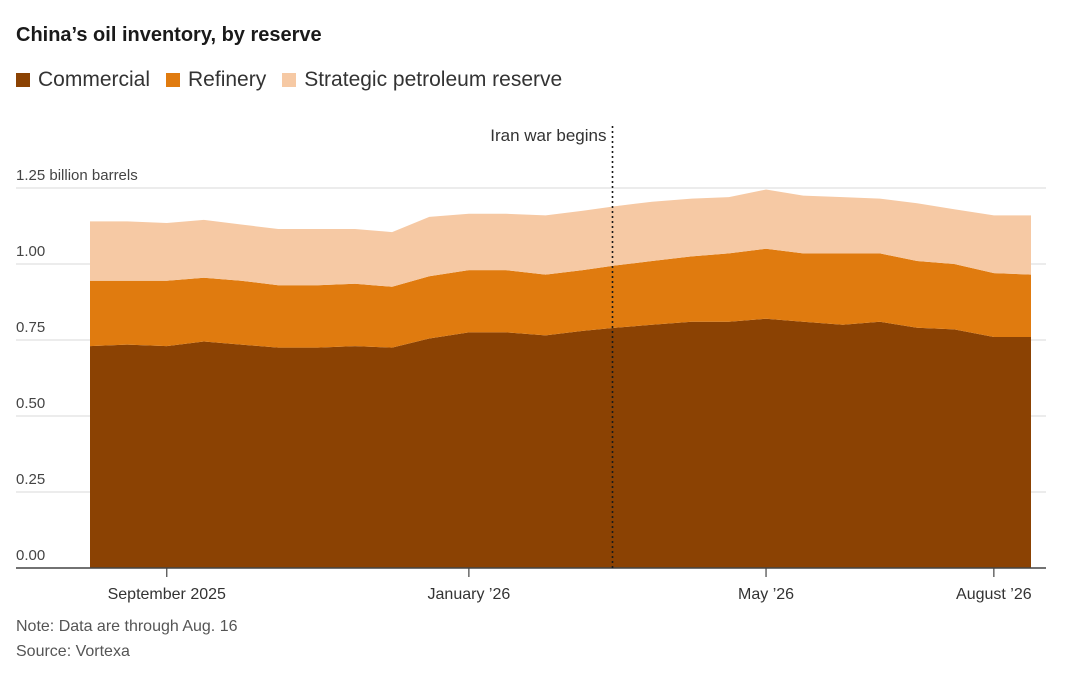 Image resolution: width=1080 pixels, height=675 pixels. What do you see at coordinates (227, 79) in the screenshot?
I see `legend-label-refinery: Refinery` at bounding box center [227, 79].